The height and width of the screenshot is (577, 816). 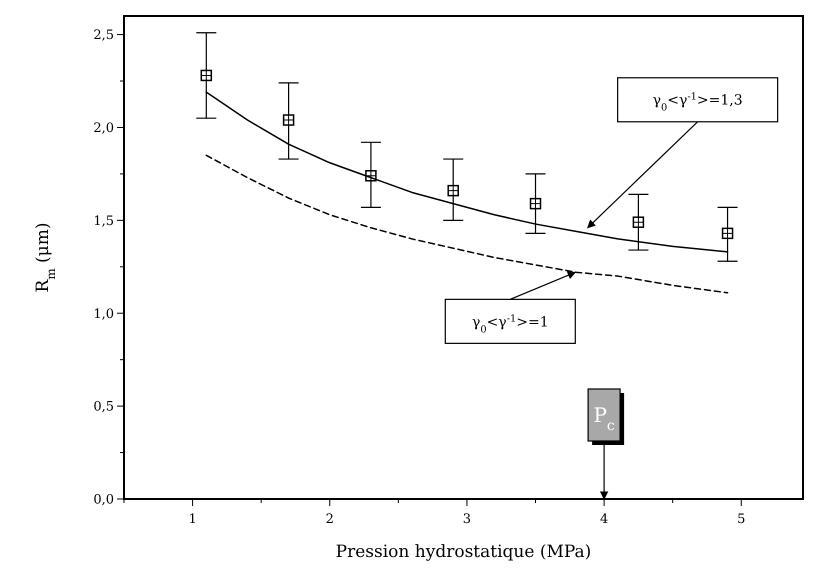 What do you see at coordinates (103, 407) in the screenshot?
I see `y-tick-label: 0,5` at bounding box center [103, 407].